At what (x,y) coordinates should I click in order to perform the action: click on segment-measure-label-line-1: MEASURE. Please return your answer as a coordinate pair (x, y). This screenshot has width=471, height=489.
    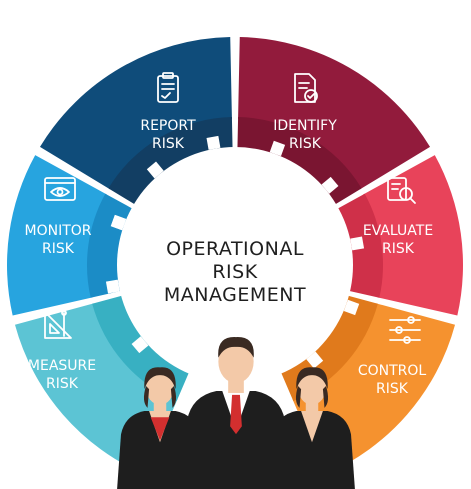
    Looking at the image, I should click on (62, 366).